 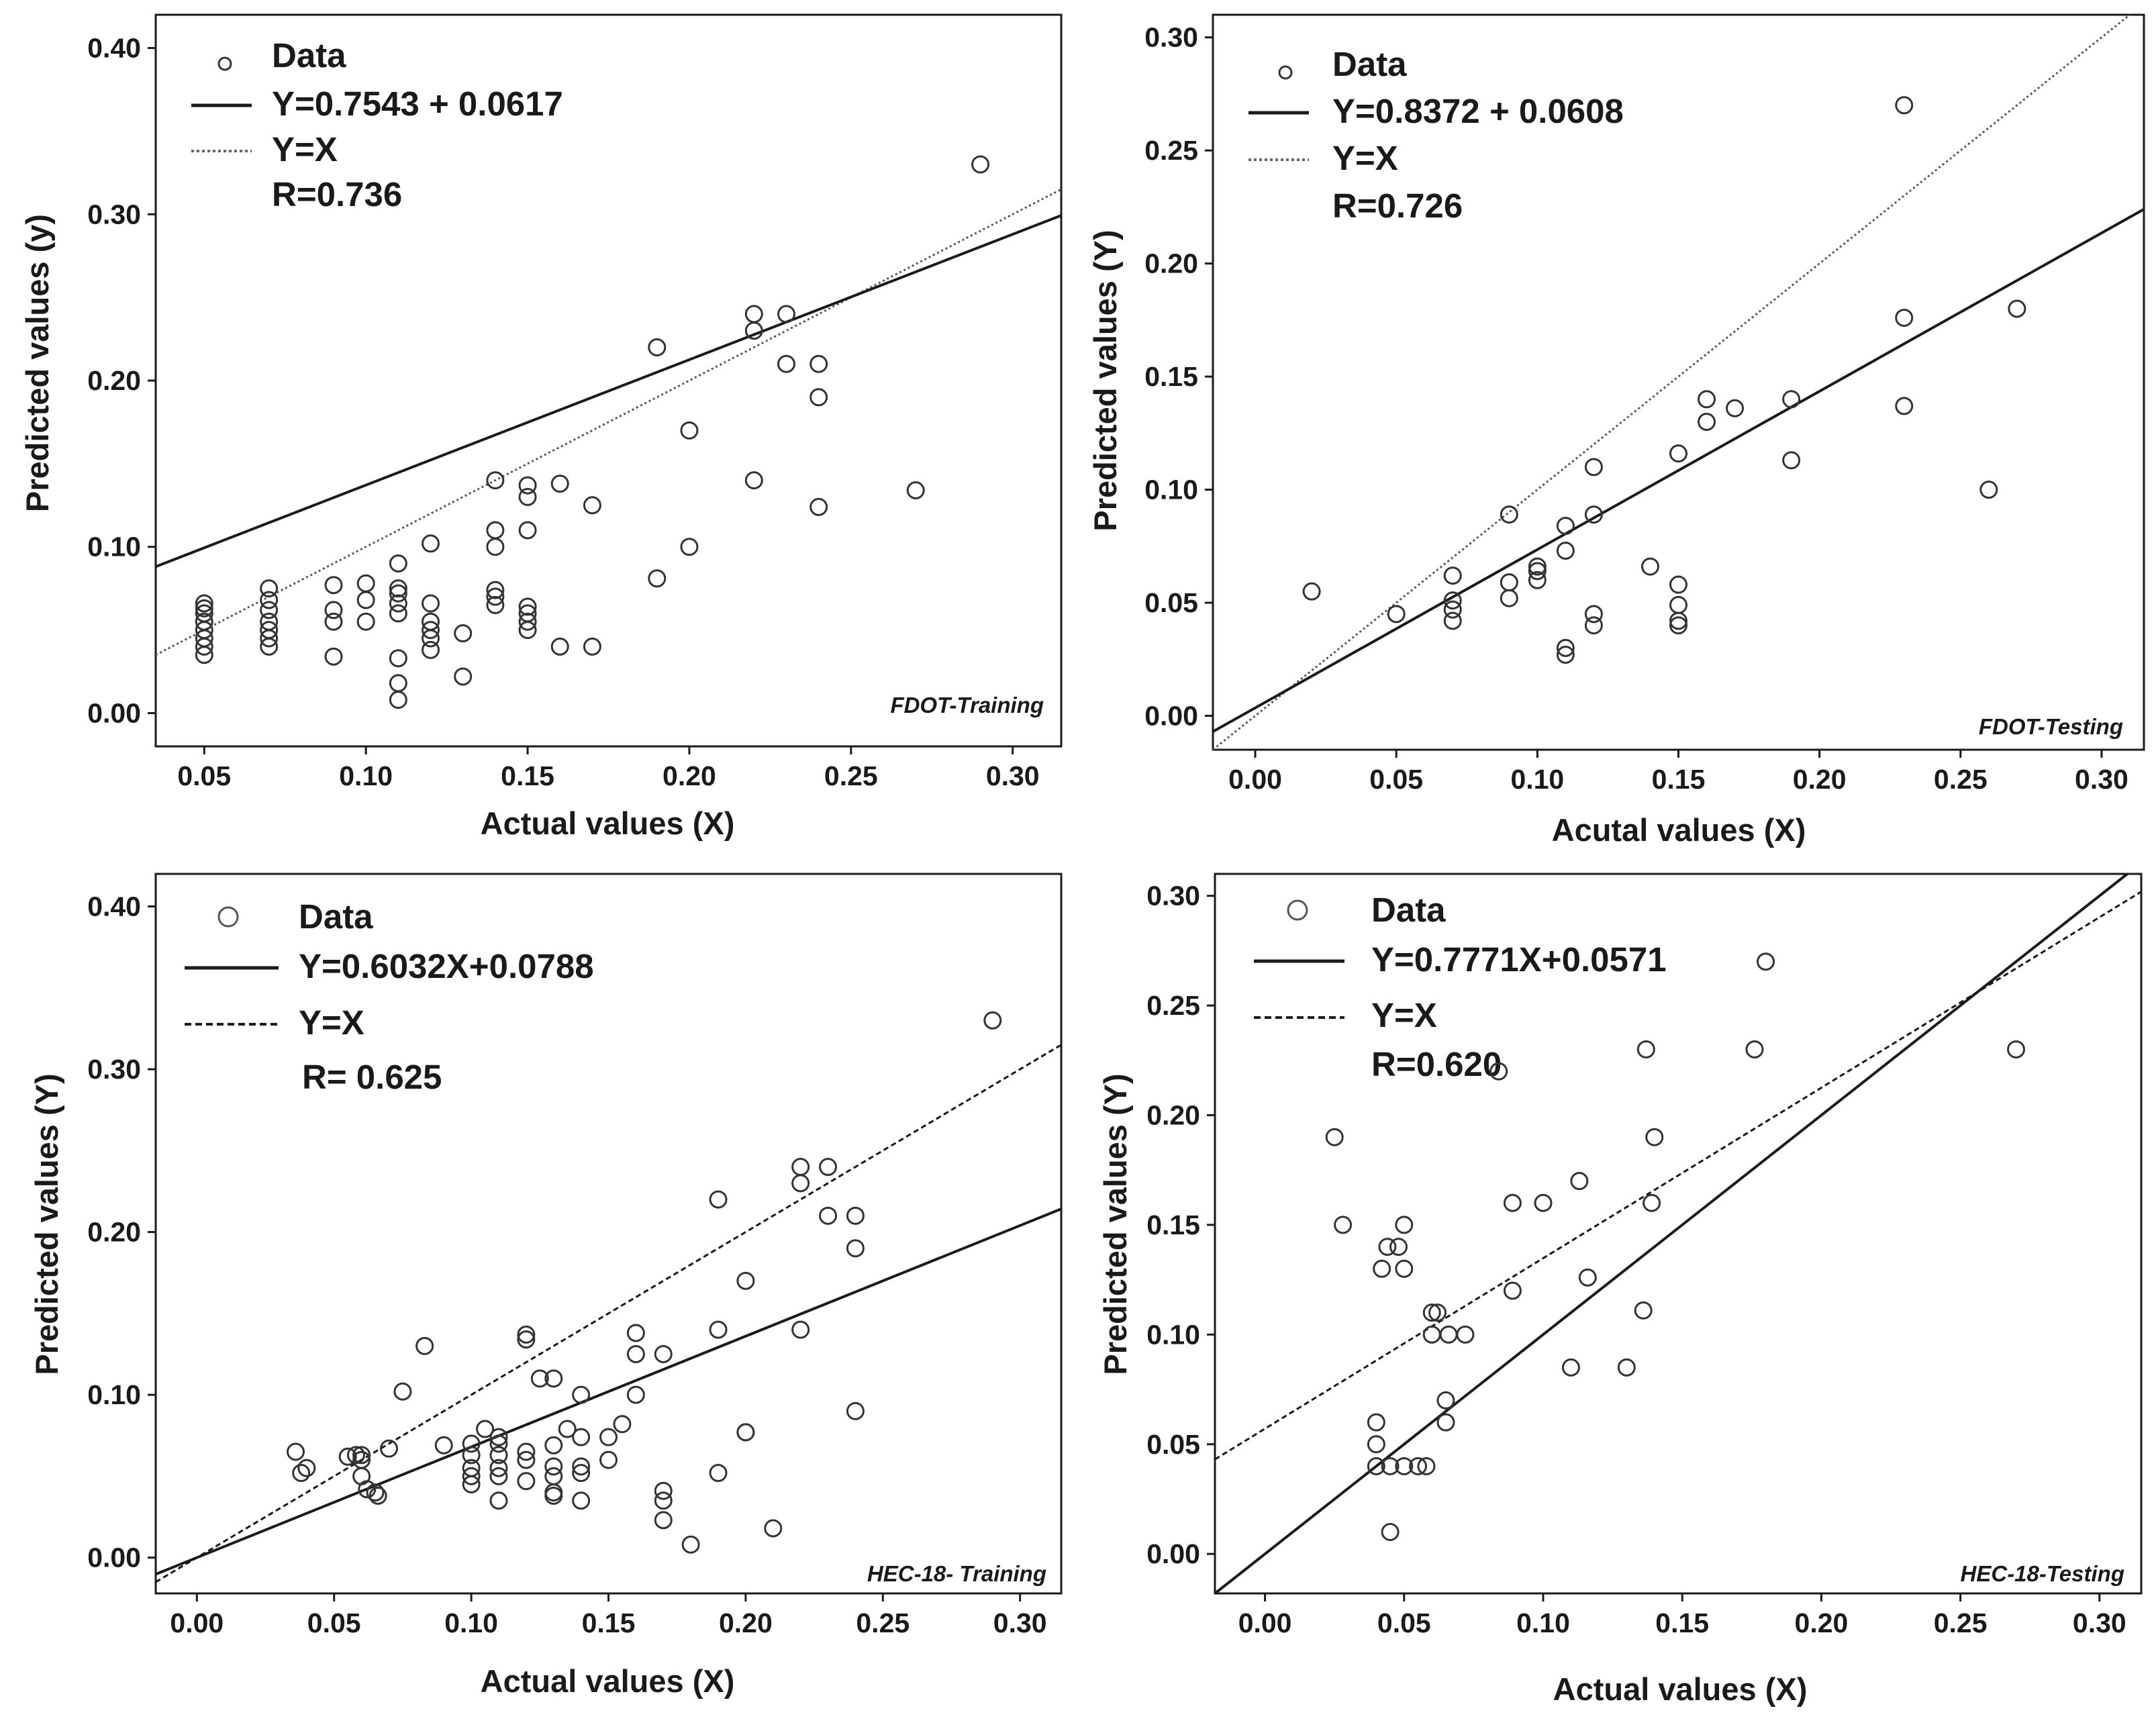 What do you see at coordinates (114, 380) in the screenshot?
I see `y-tick-label: 0.20` at bounding box center [114, 380].